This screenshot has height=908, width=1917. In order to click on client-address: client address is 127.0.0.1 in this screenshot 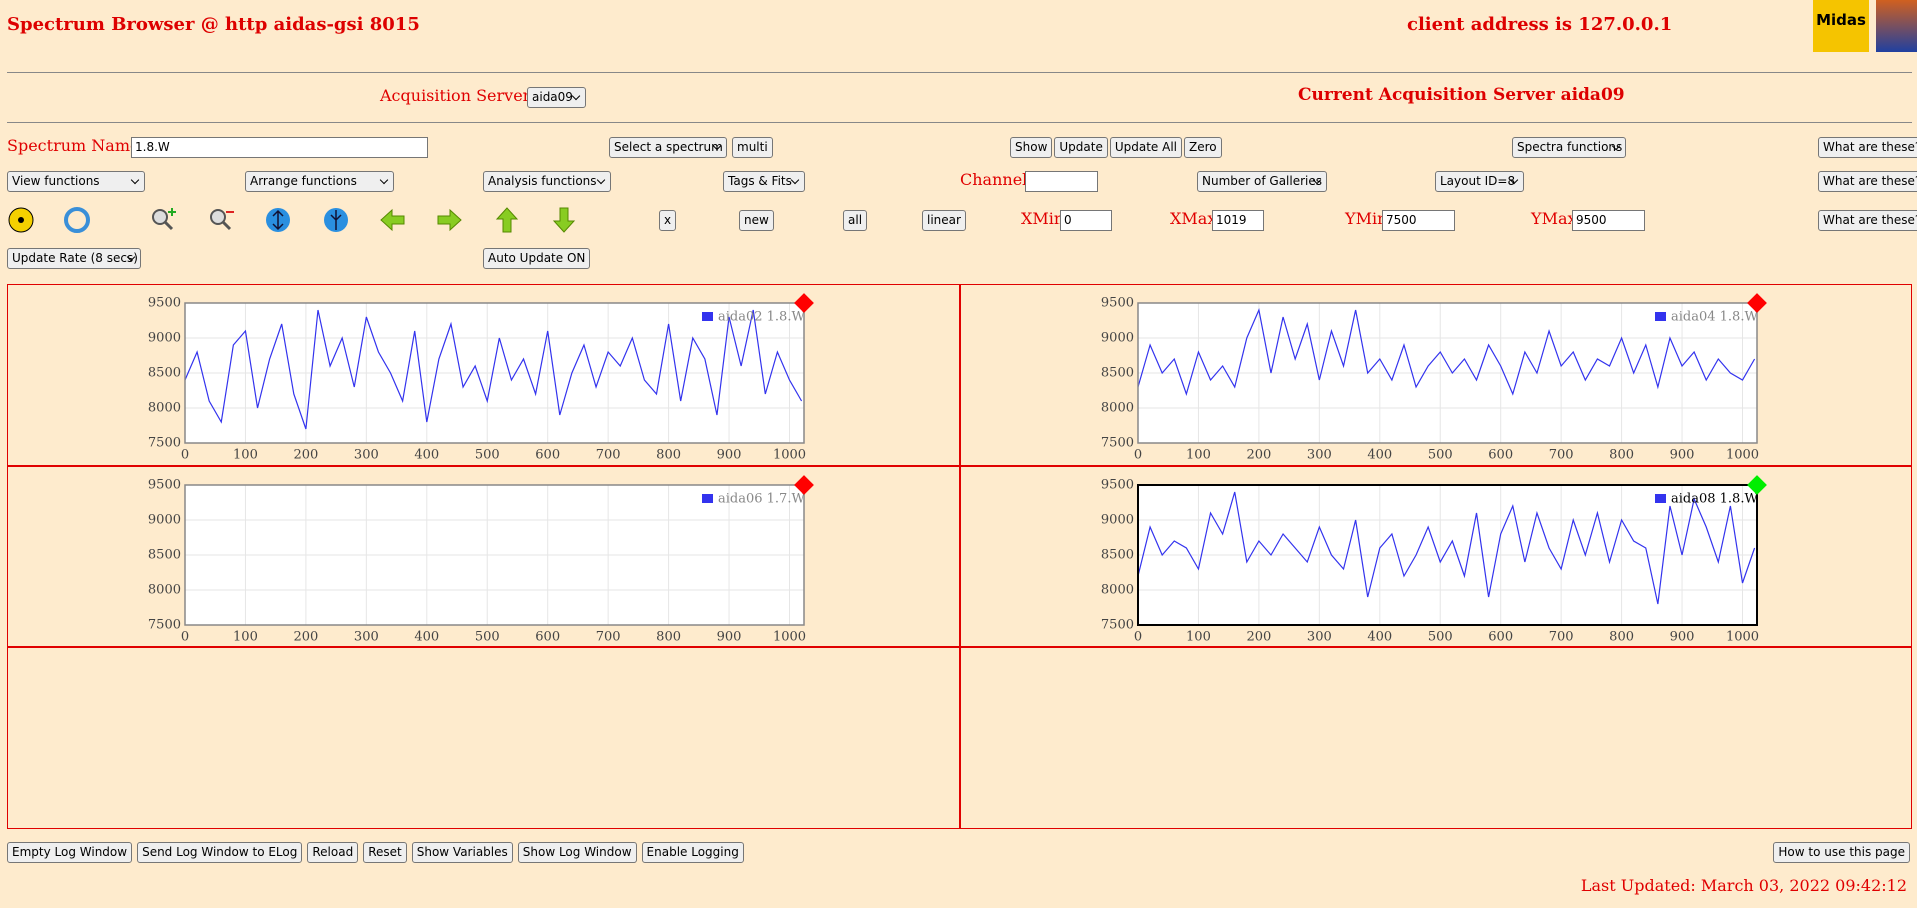, I will do `click(1540, 24)`.